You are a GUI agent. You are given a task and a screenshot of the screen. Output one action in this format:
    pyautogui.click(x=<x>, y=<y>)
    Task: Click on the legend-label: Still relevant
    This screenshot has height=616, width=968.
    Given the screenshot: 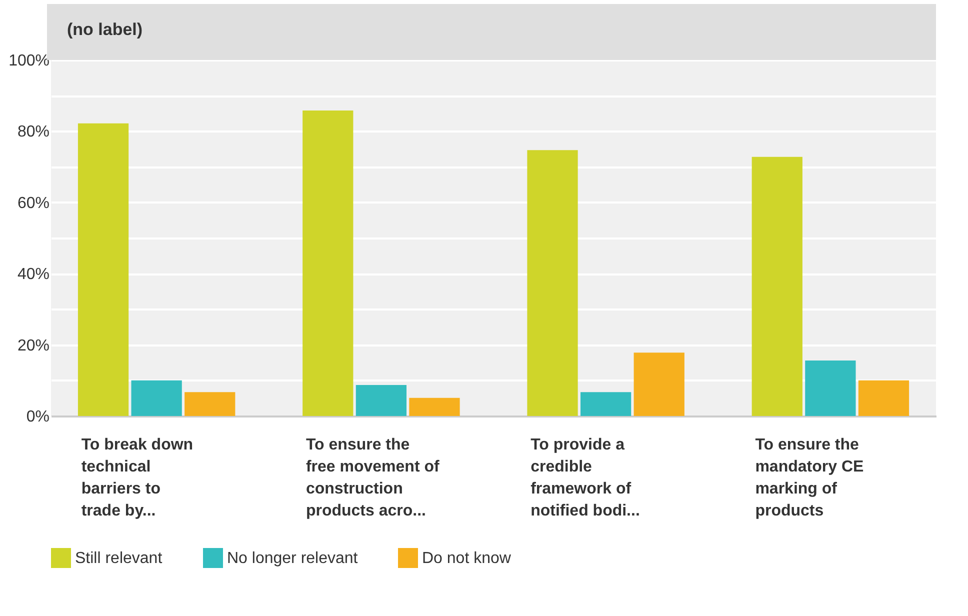 What is the action you would take?
    pyautogui.click(x=119, y=558)
    